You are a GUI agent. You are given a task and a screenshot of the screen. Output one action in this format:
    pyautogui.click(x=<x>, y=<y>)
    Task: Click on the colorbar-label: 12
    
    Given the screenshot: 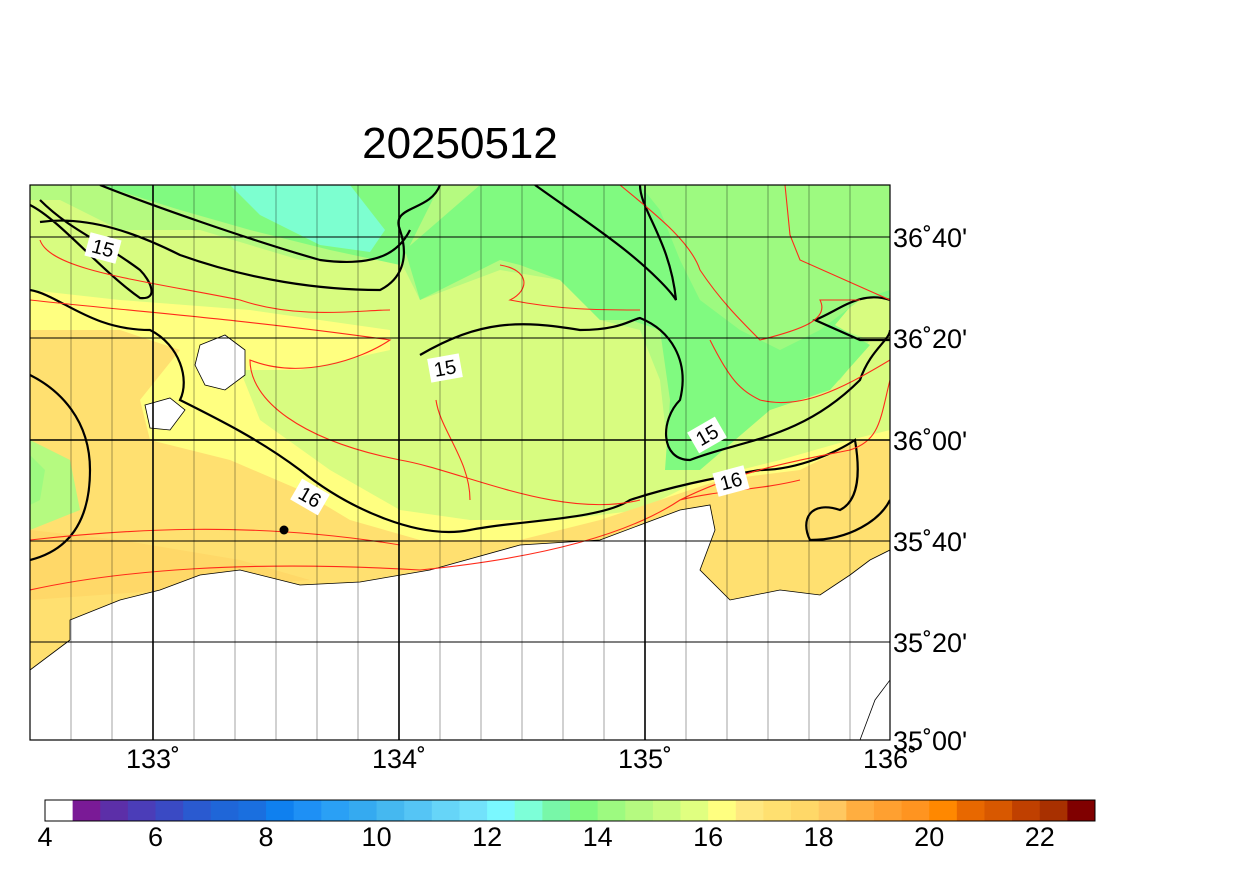 What is the action you would take?
    pyautogui.click(x=487, y=837)
    